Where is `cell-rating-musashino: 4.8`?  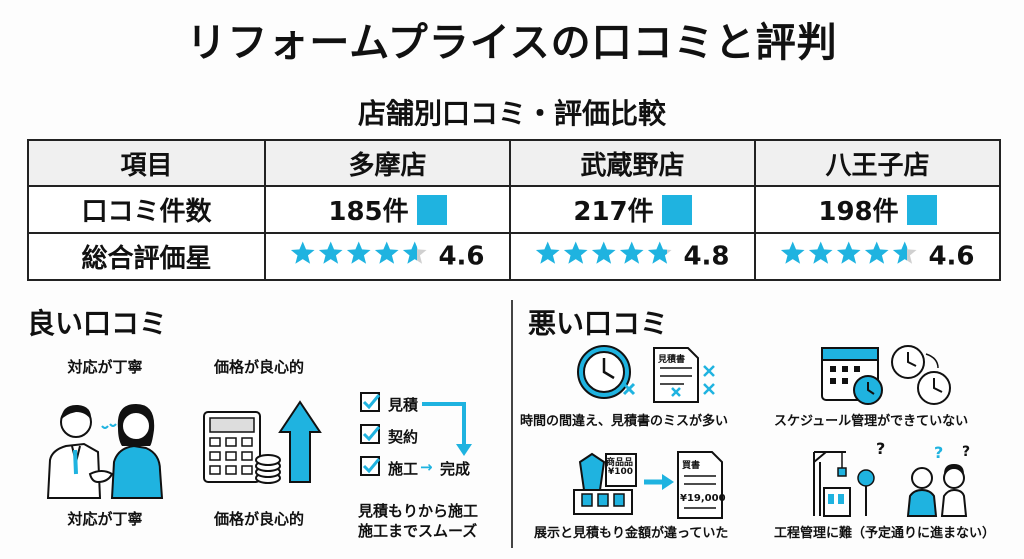 cell-rating-musashino: 4.8 is located at coordinates (632, 256).